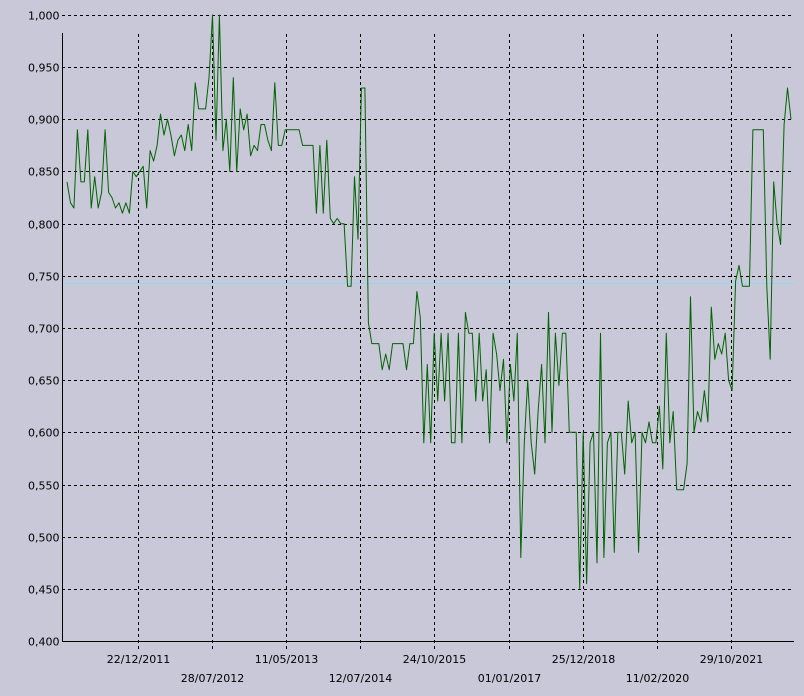 Image resolution: width=804 pixels, height=696 pixels. What do you see at coordinates (44, 16) in the screenshot?
I see `y-tick-label: 1,000` at bounding box center [44, 16].